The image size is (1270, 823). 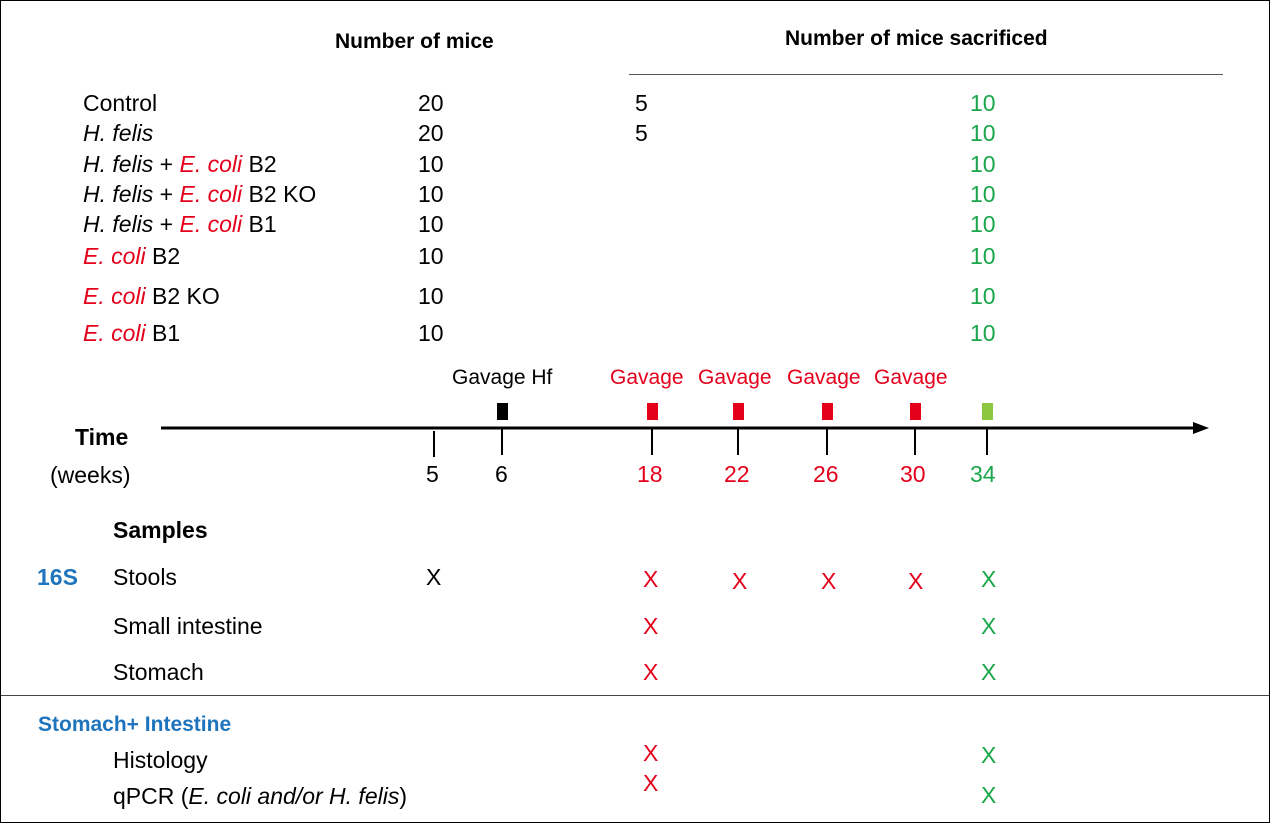 I want to click on gavage-hf-label: Gavage Hf, so click(x=502, y=377).